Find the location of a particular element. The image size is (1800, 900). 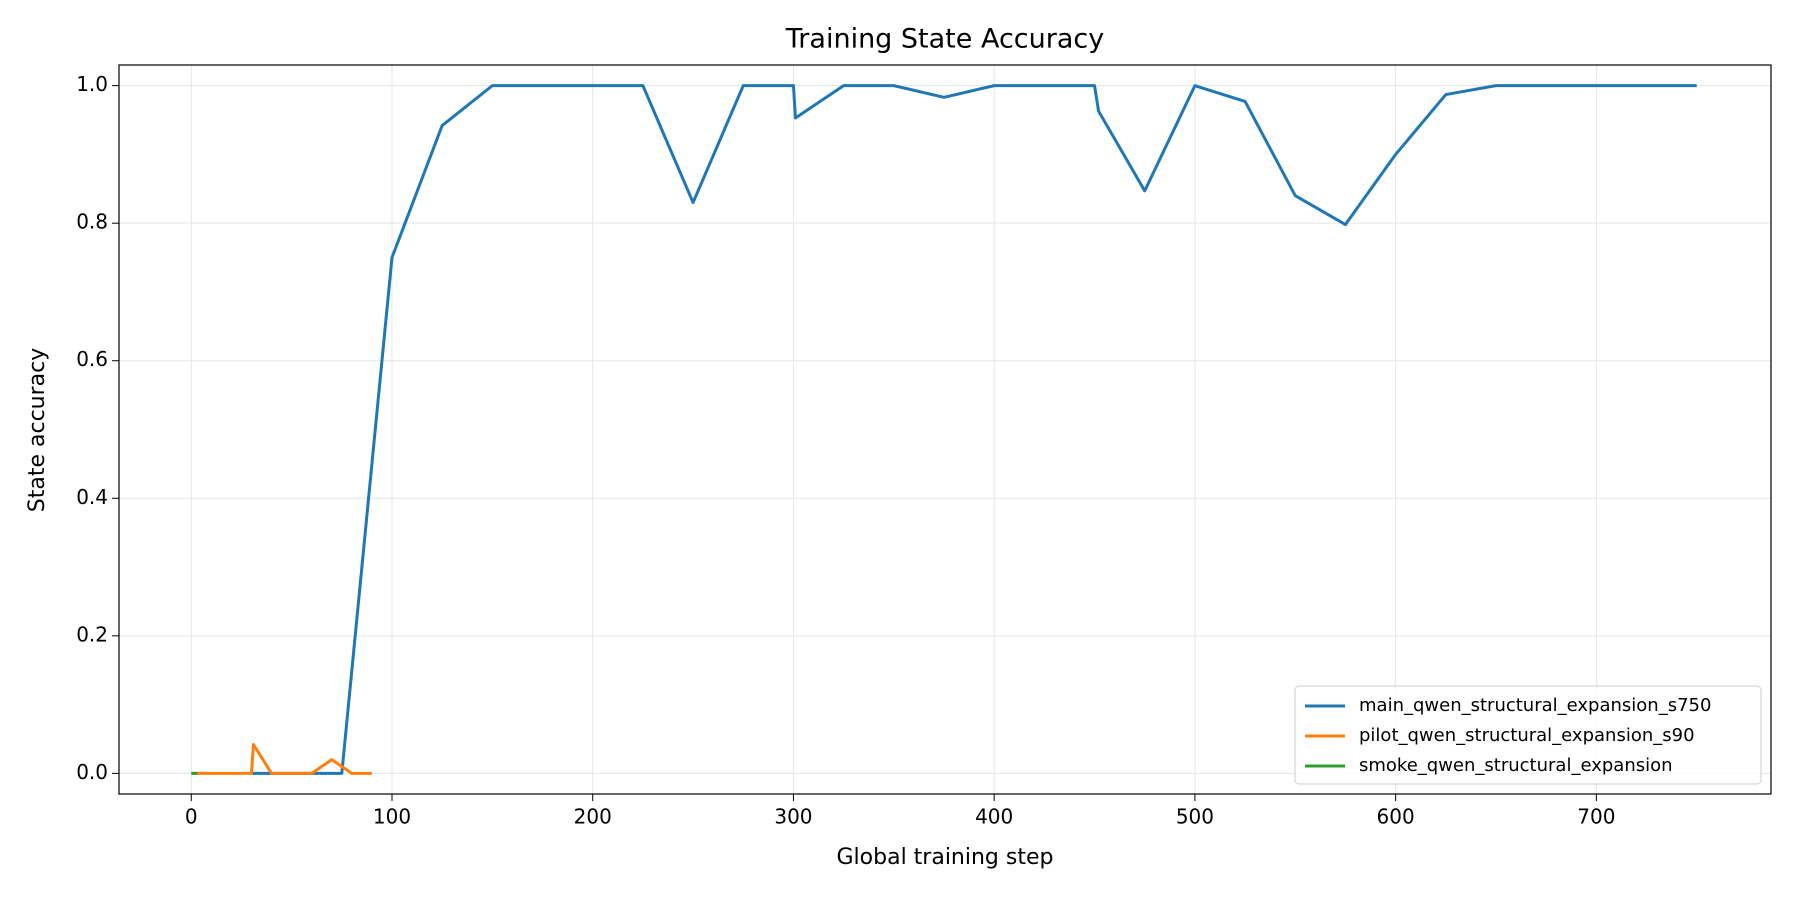

x-tick-label: 100 is located at coordinates (392, 817).